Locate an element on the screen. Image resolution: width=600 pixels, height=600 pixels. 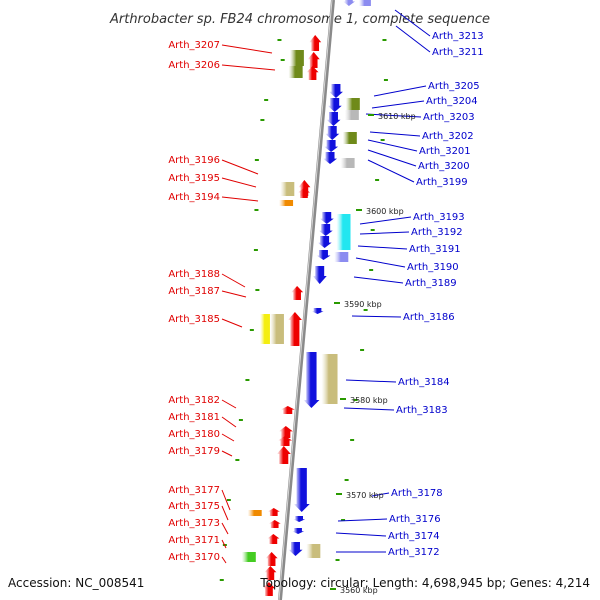
gene-label: Arth_3177 is located at coordinates (194, 490).